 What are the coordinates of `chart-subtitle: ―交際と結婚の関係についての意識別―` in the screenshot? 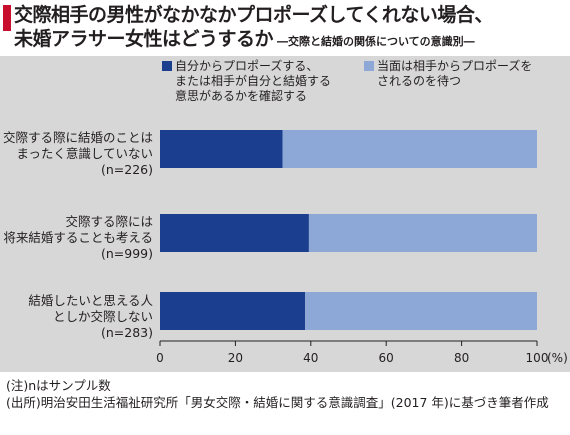 It's located at (376, 41).